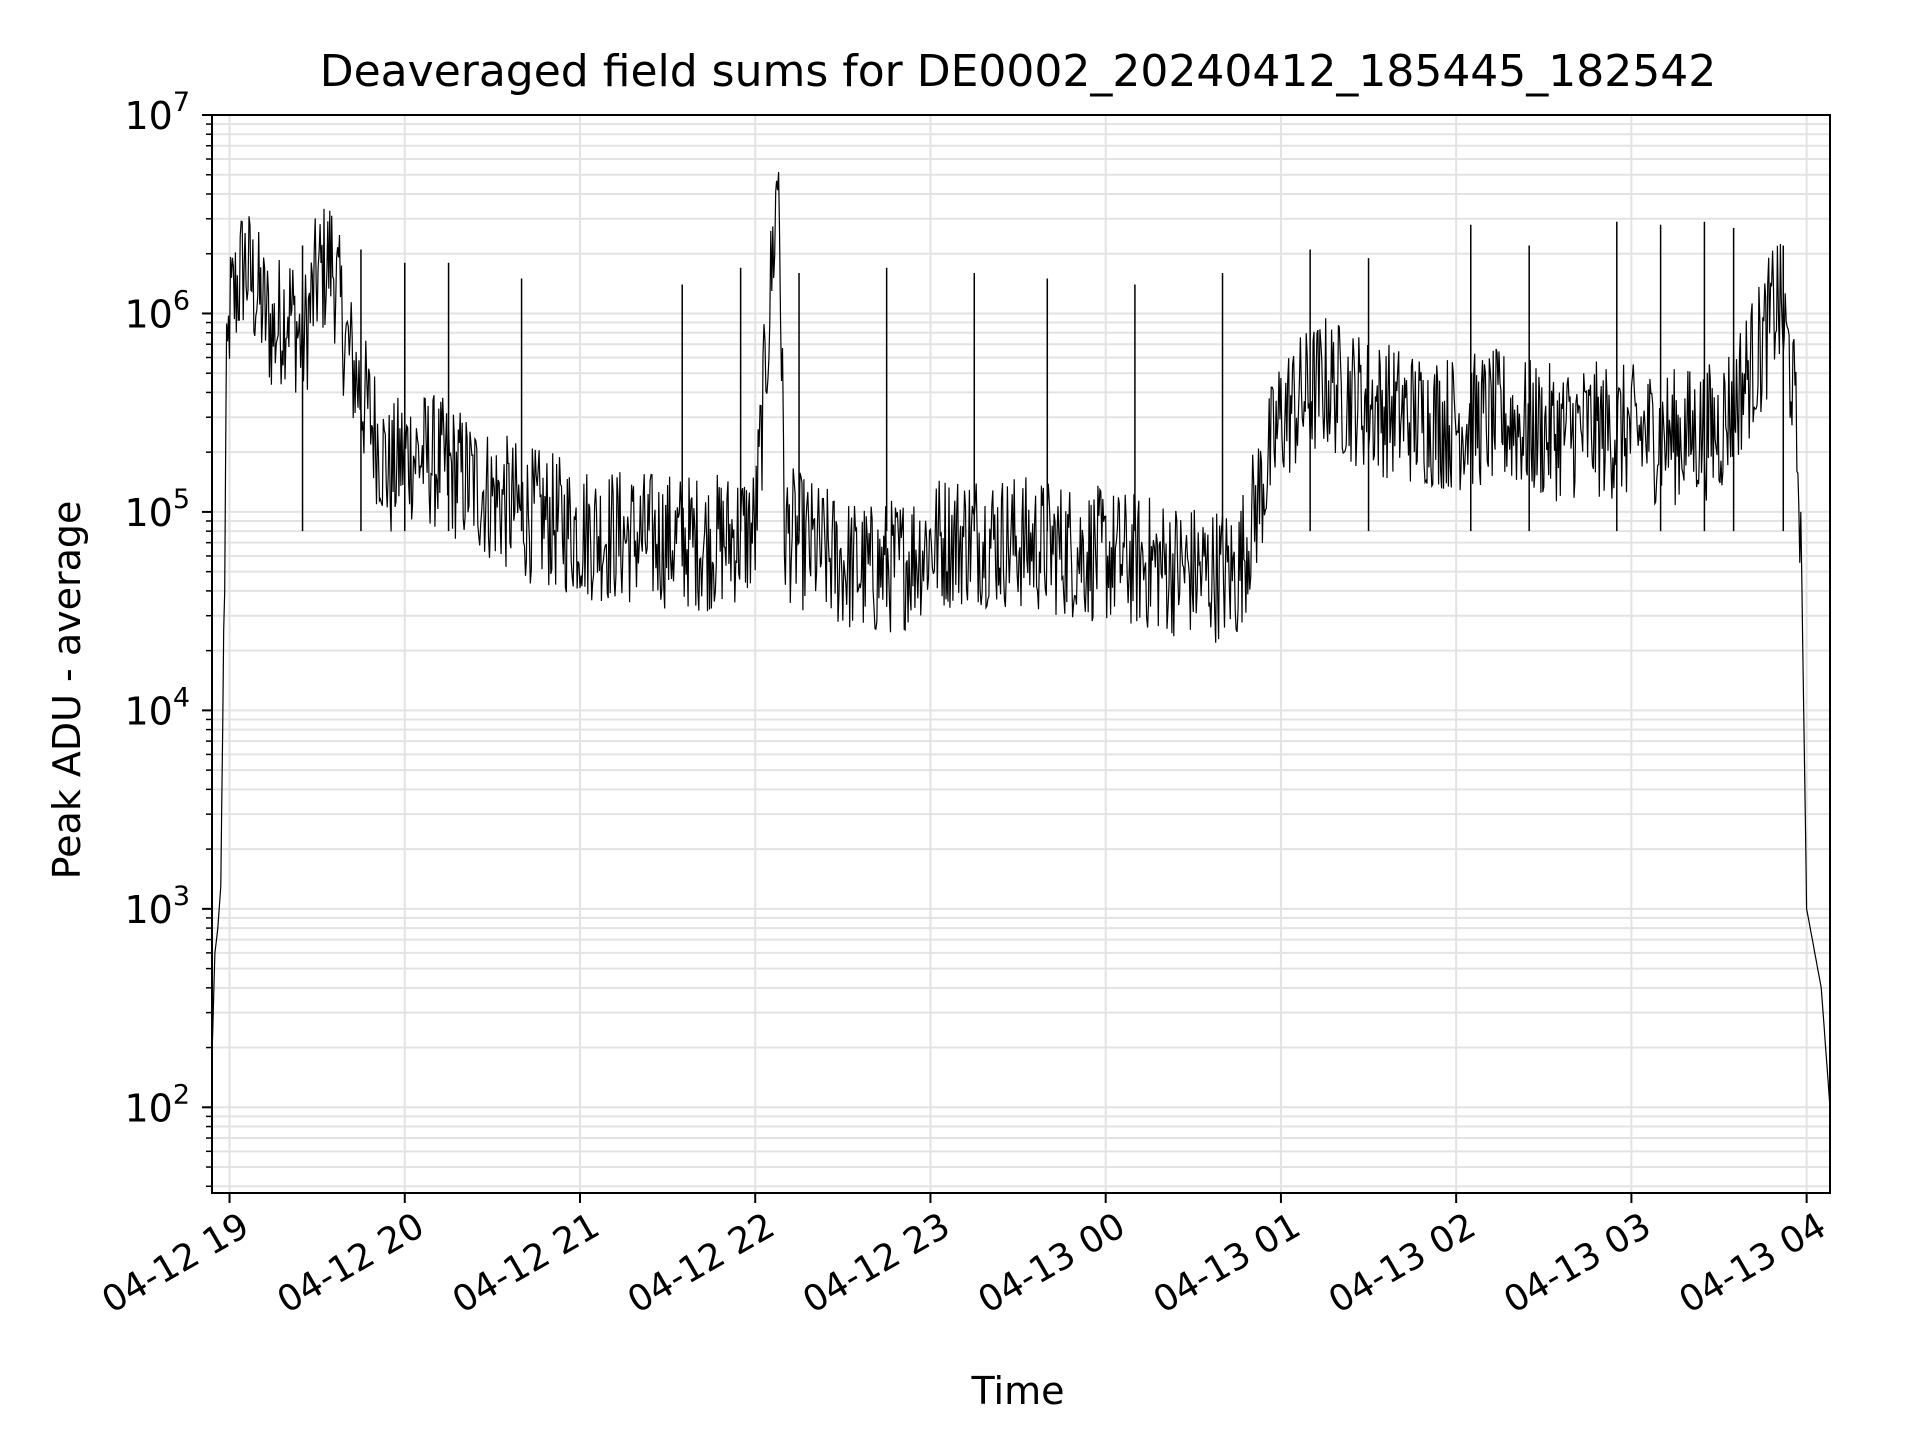 Image resolution: width=1920 pixels, height=1440 pixels. What do you see at coordinates (876, 1263) in the screenshot?
I see `x-tick-label: 04-12 23` at bounding box center [876, 1263].